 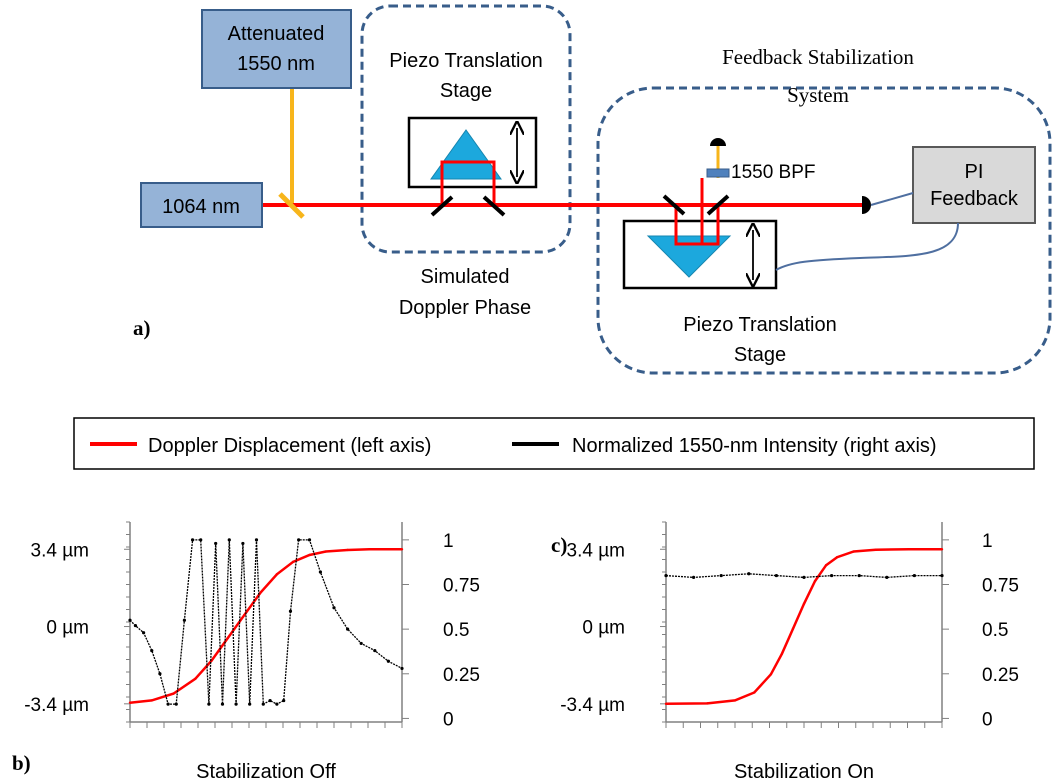 I want to click on beam-loop-left, so click(x=468, y=182).